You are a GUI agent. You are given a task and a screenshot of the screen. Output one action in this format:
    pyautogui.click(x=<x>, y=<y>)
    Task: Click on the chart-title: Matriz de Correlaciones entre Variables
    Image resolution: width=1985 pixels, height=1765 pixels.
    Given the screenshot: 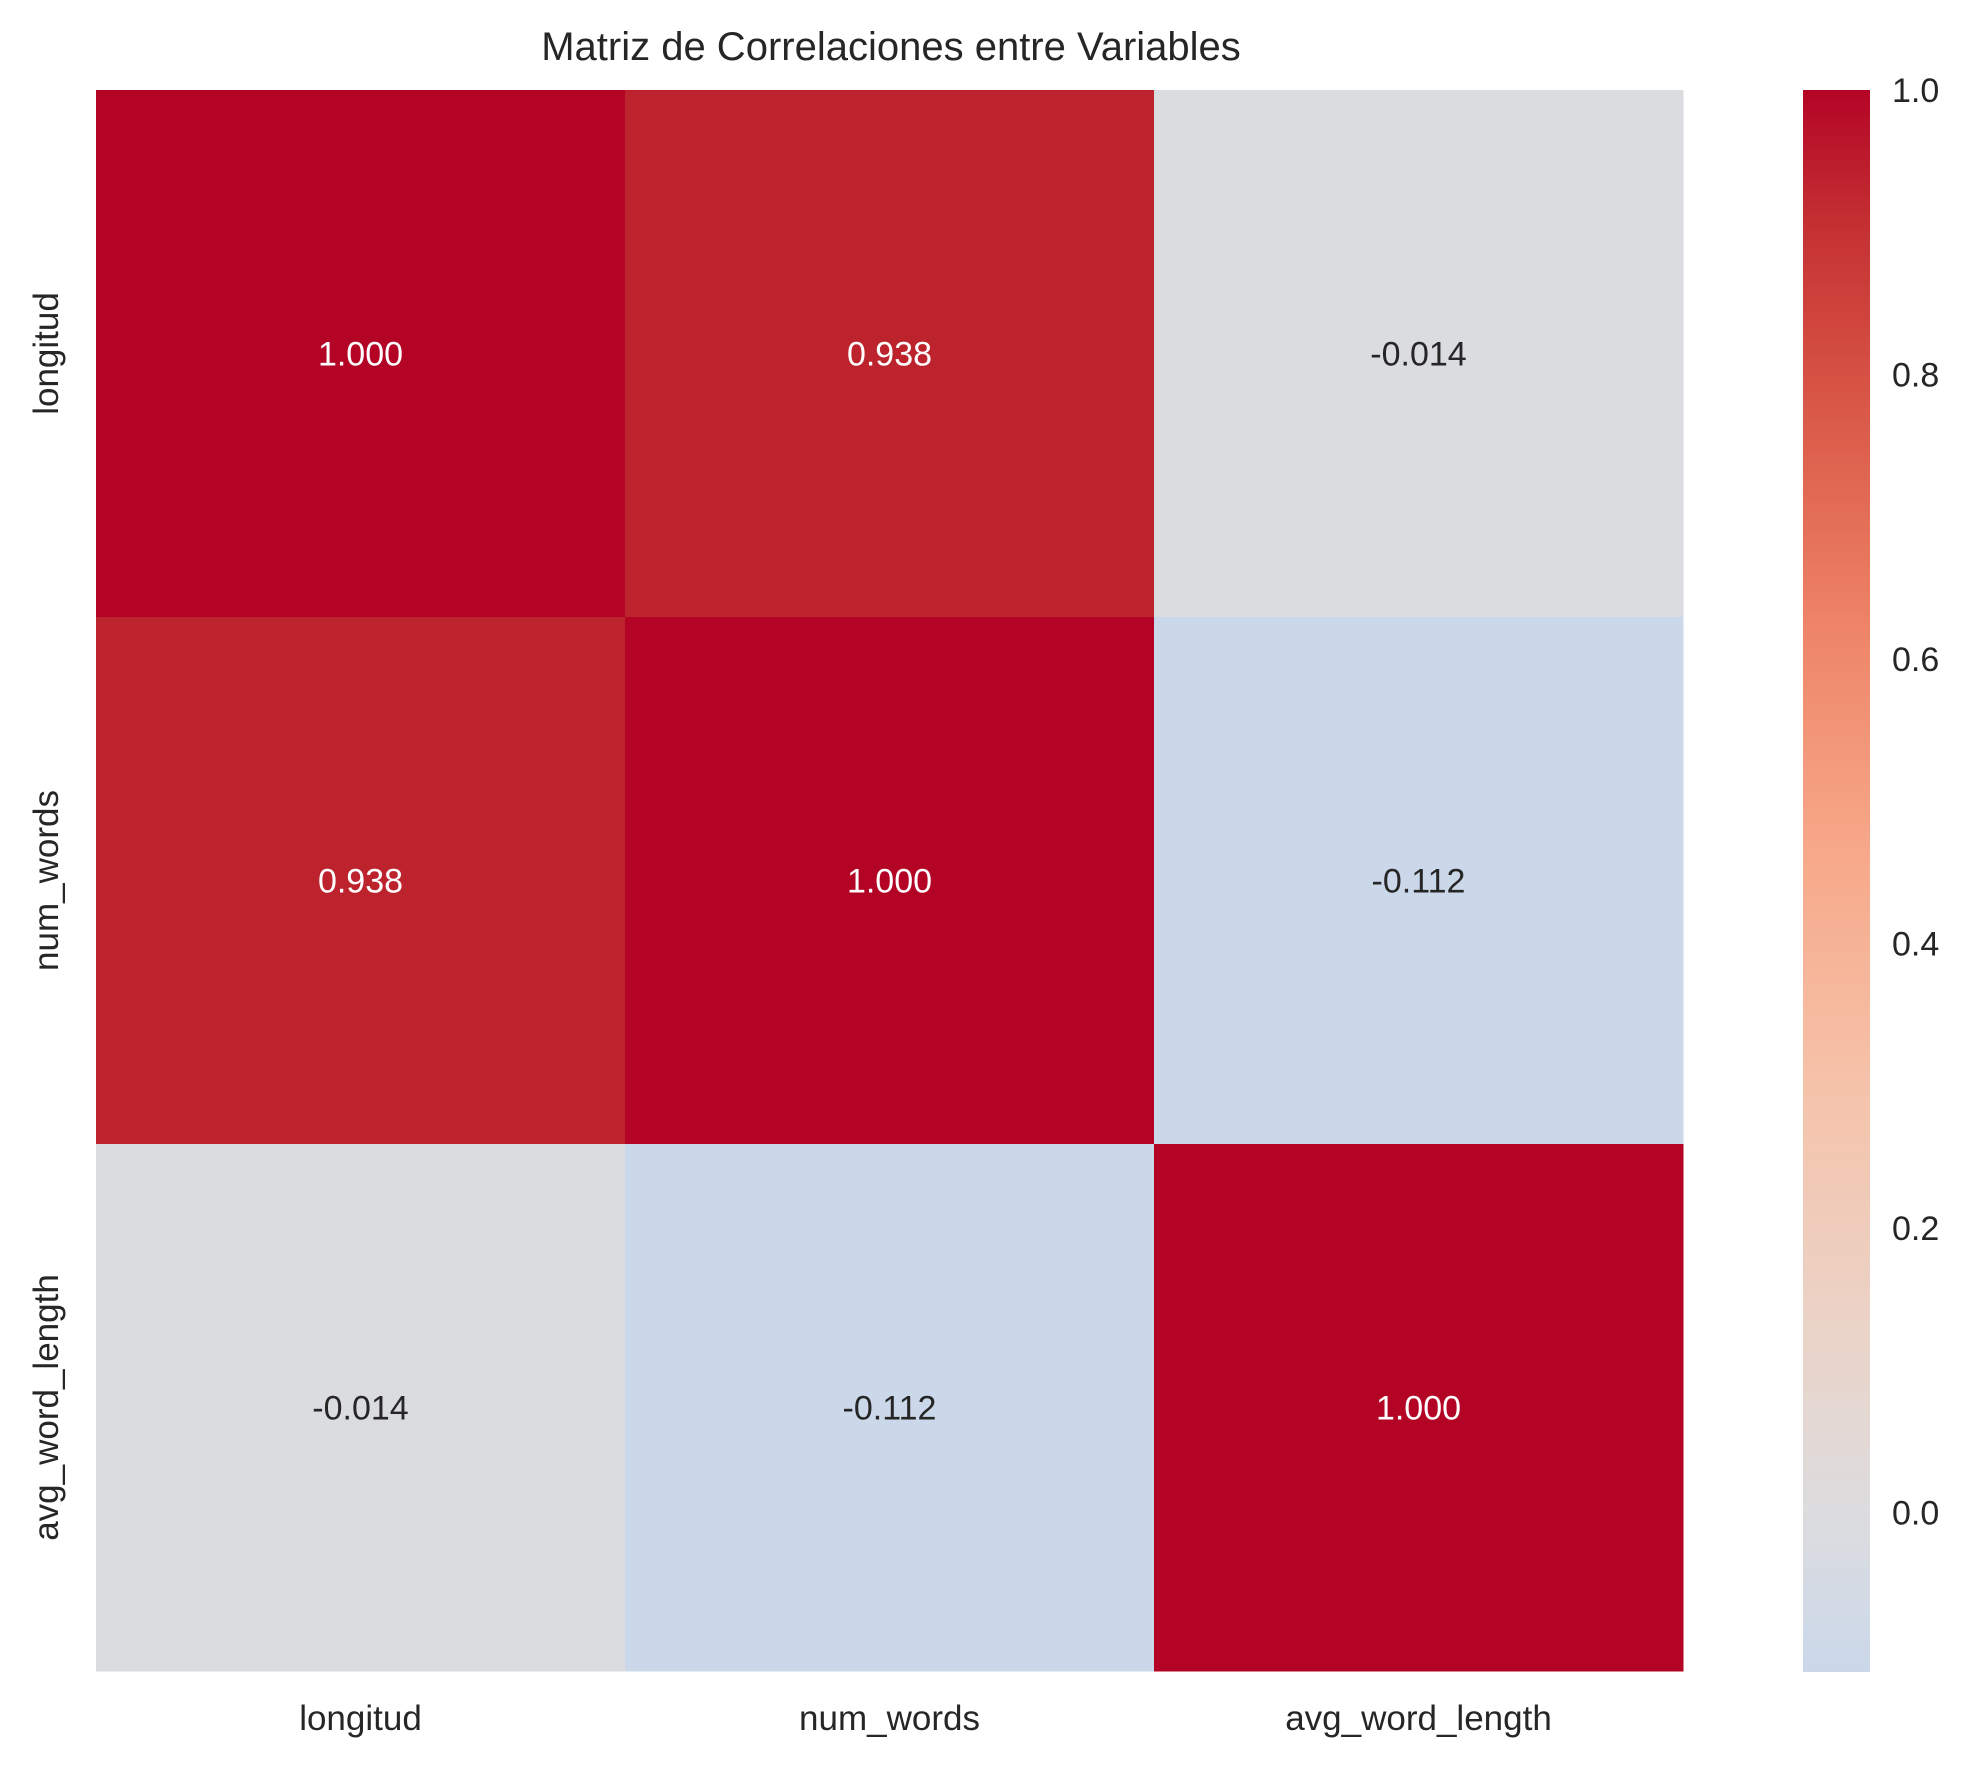 What is the action you would take?
    pyautogui.click(x=891, y=47)
    